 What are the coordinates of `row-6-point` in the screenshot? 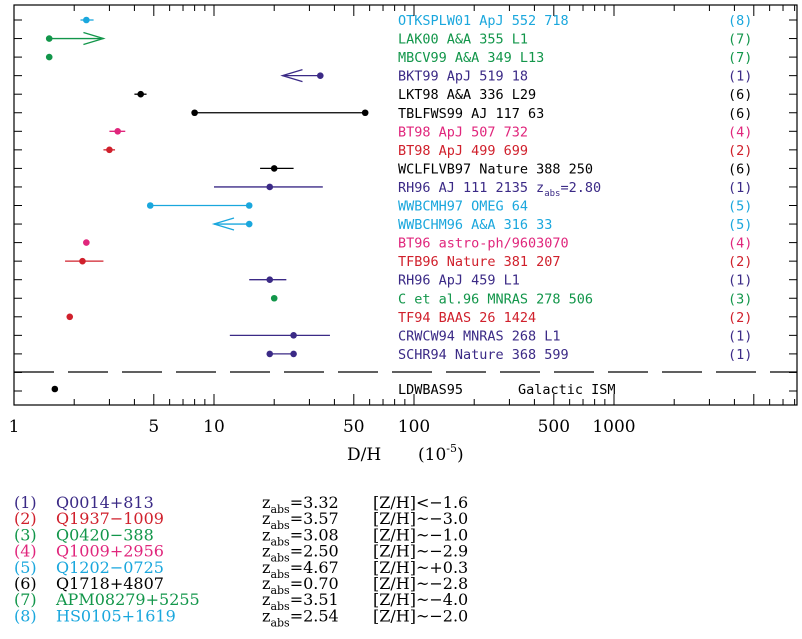 It's located at (118, 131).